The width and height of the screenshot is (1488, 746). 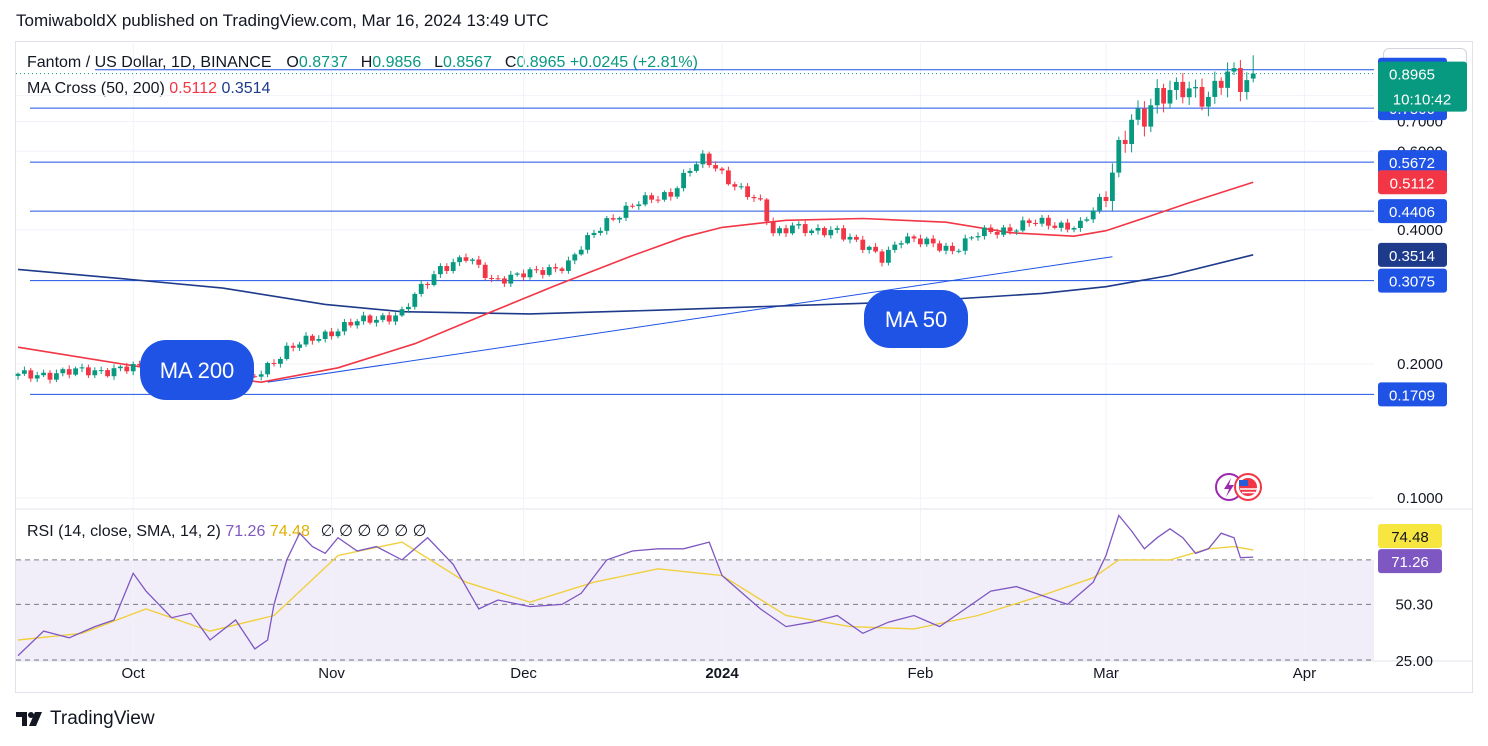 What do you see at coordinates (633, 62) in the screenshot?
I see `change-value: +0.0245 (+2.81%)` at bounding box center [633, 62].